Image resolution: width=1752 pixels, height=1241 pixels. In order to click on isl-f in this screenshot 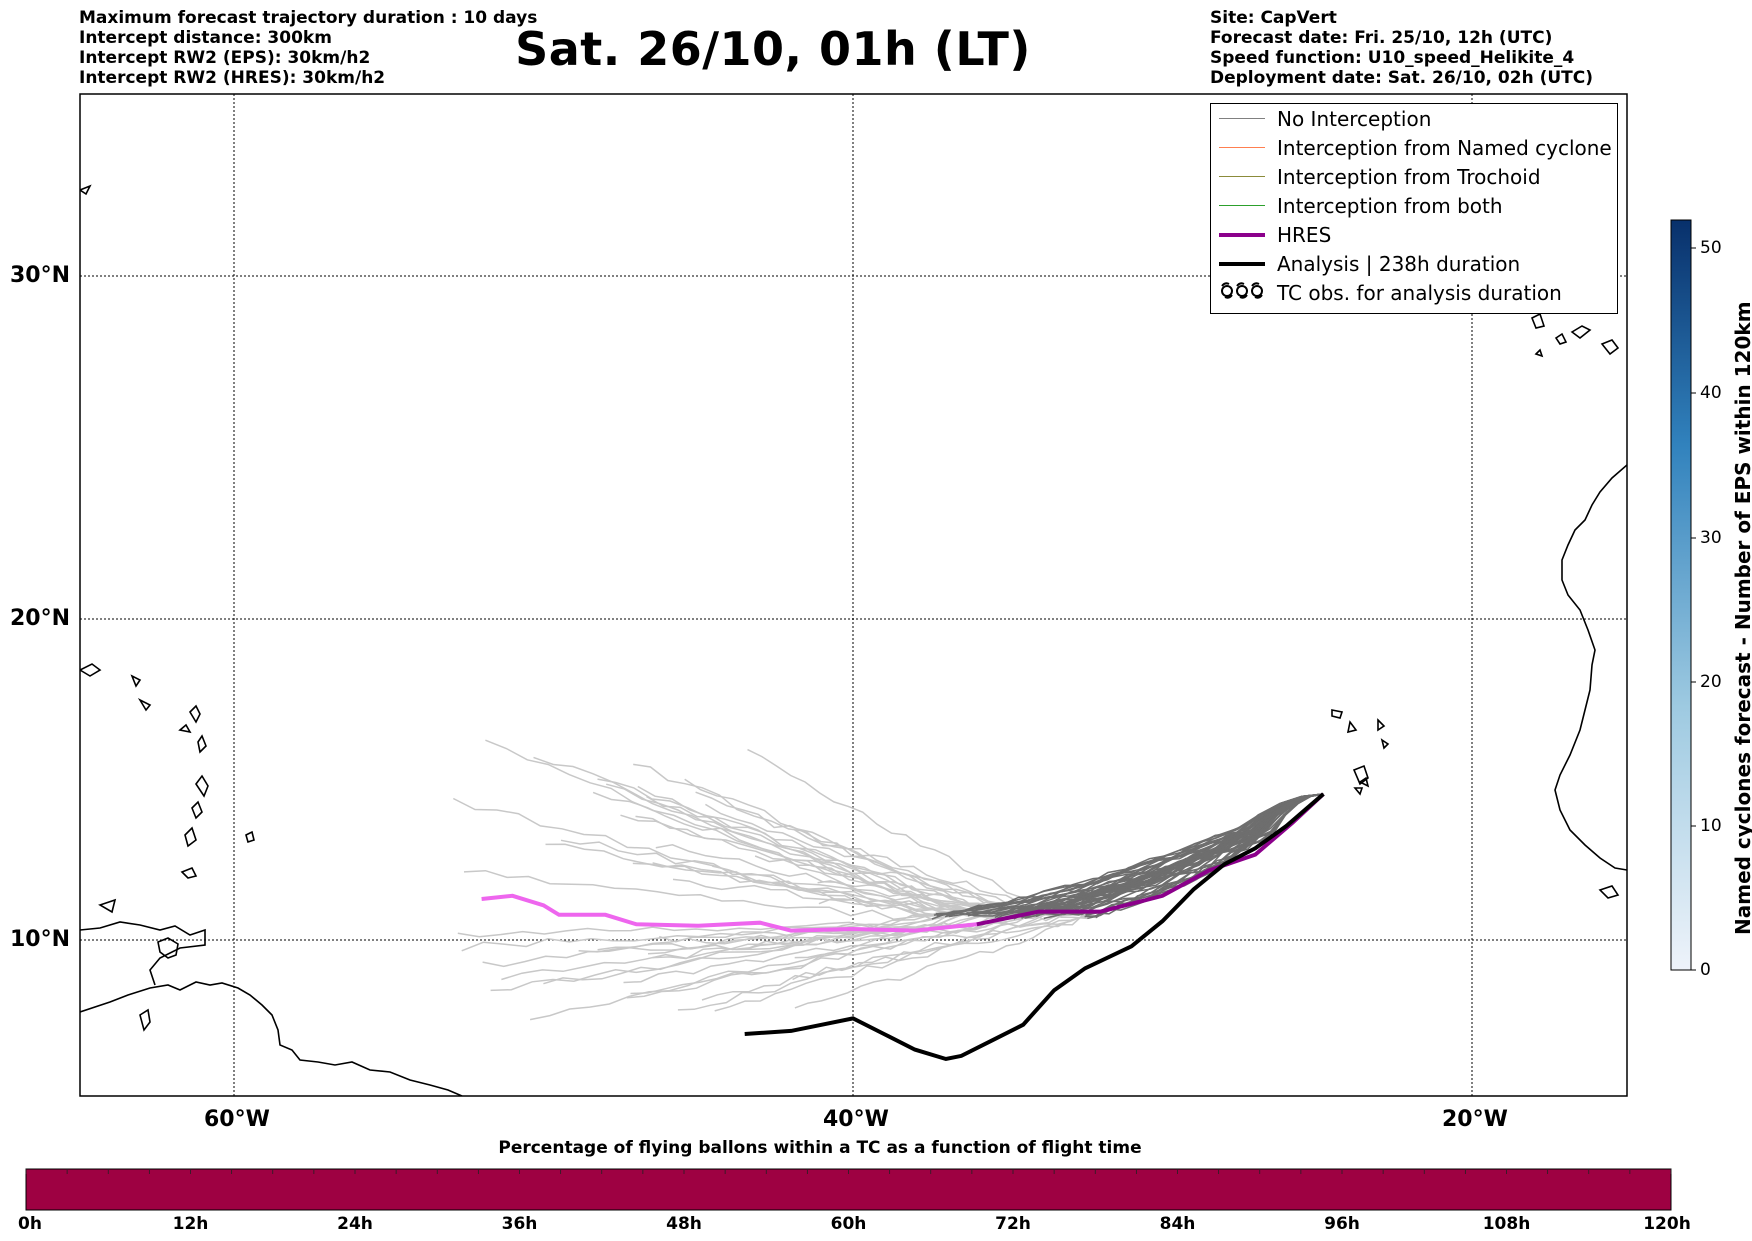, I will do `click(86, 190)`.